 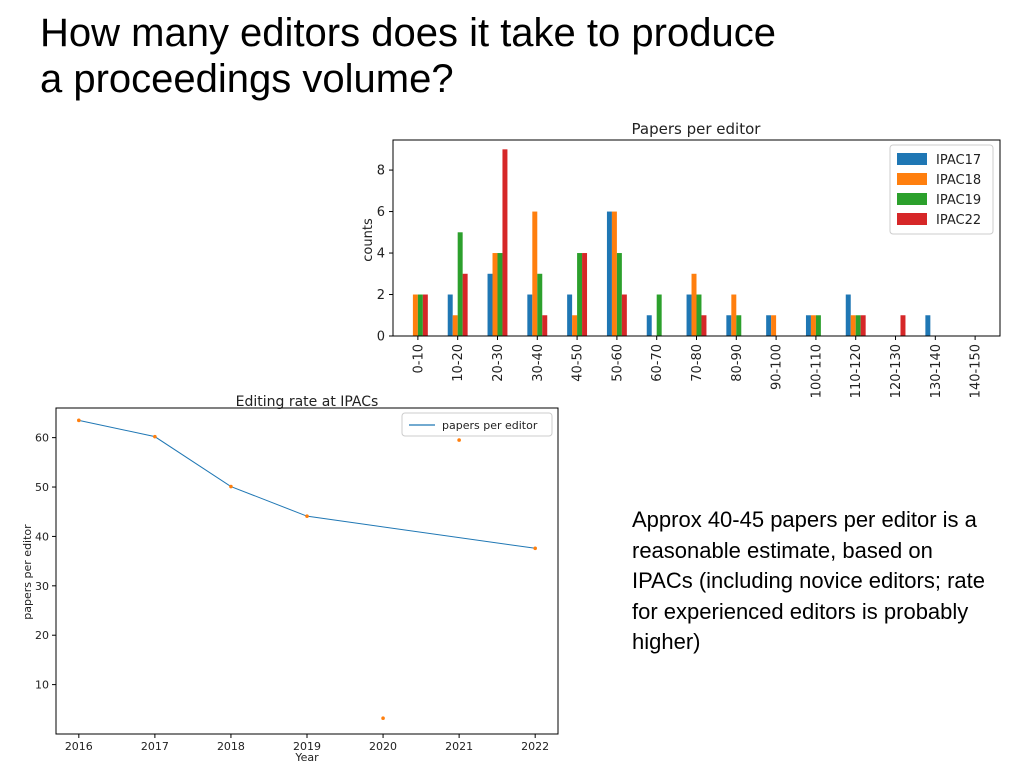 I want to click on line-y-tick-label: 60, so click(x=42, y=438).